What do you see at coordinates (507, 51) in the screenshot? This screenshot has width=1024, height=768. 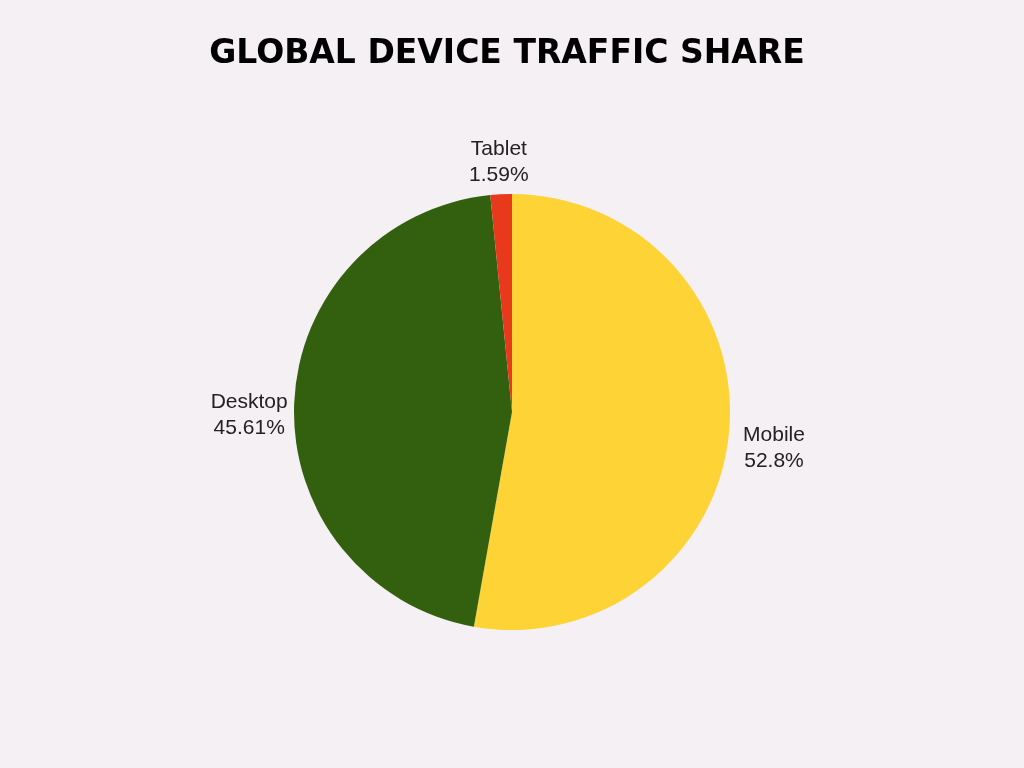 I see `chart-title: GLOBAL DEVICE TRAFFIC SHARE` at bounding box center [507, 51].